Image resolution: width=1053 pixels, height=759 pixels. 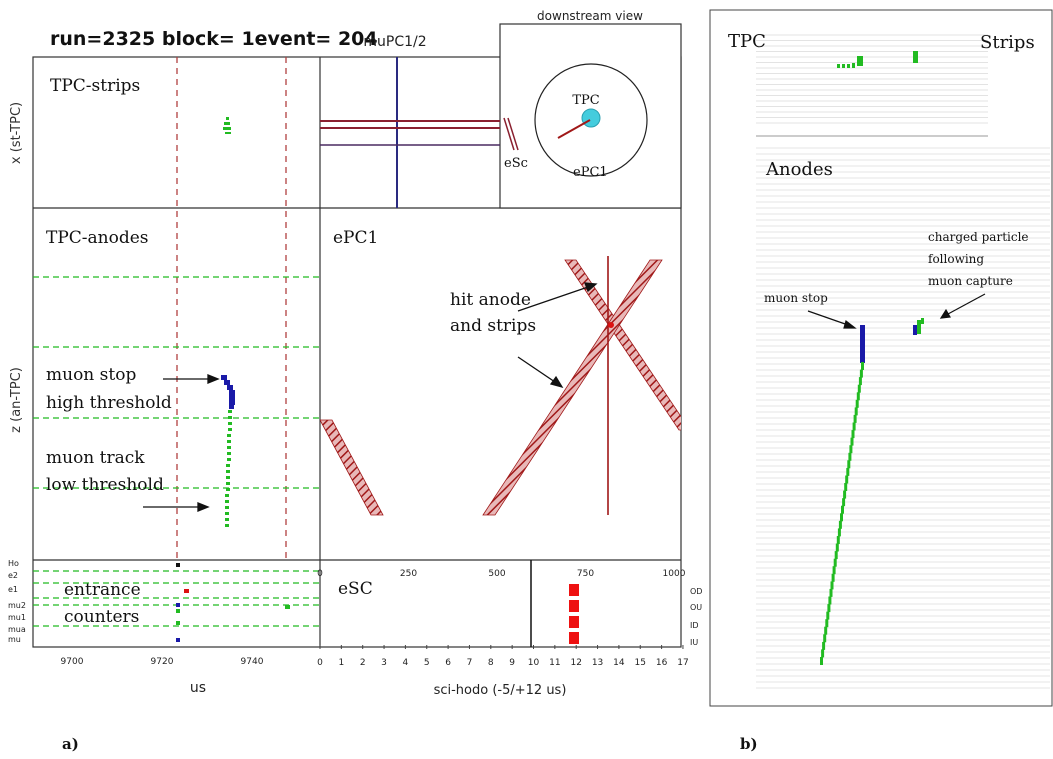 What do you see at coordinates (877, 59) in the screenshot?
I see `panel-b-strip-hits` at bounding box center [877, 59].